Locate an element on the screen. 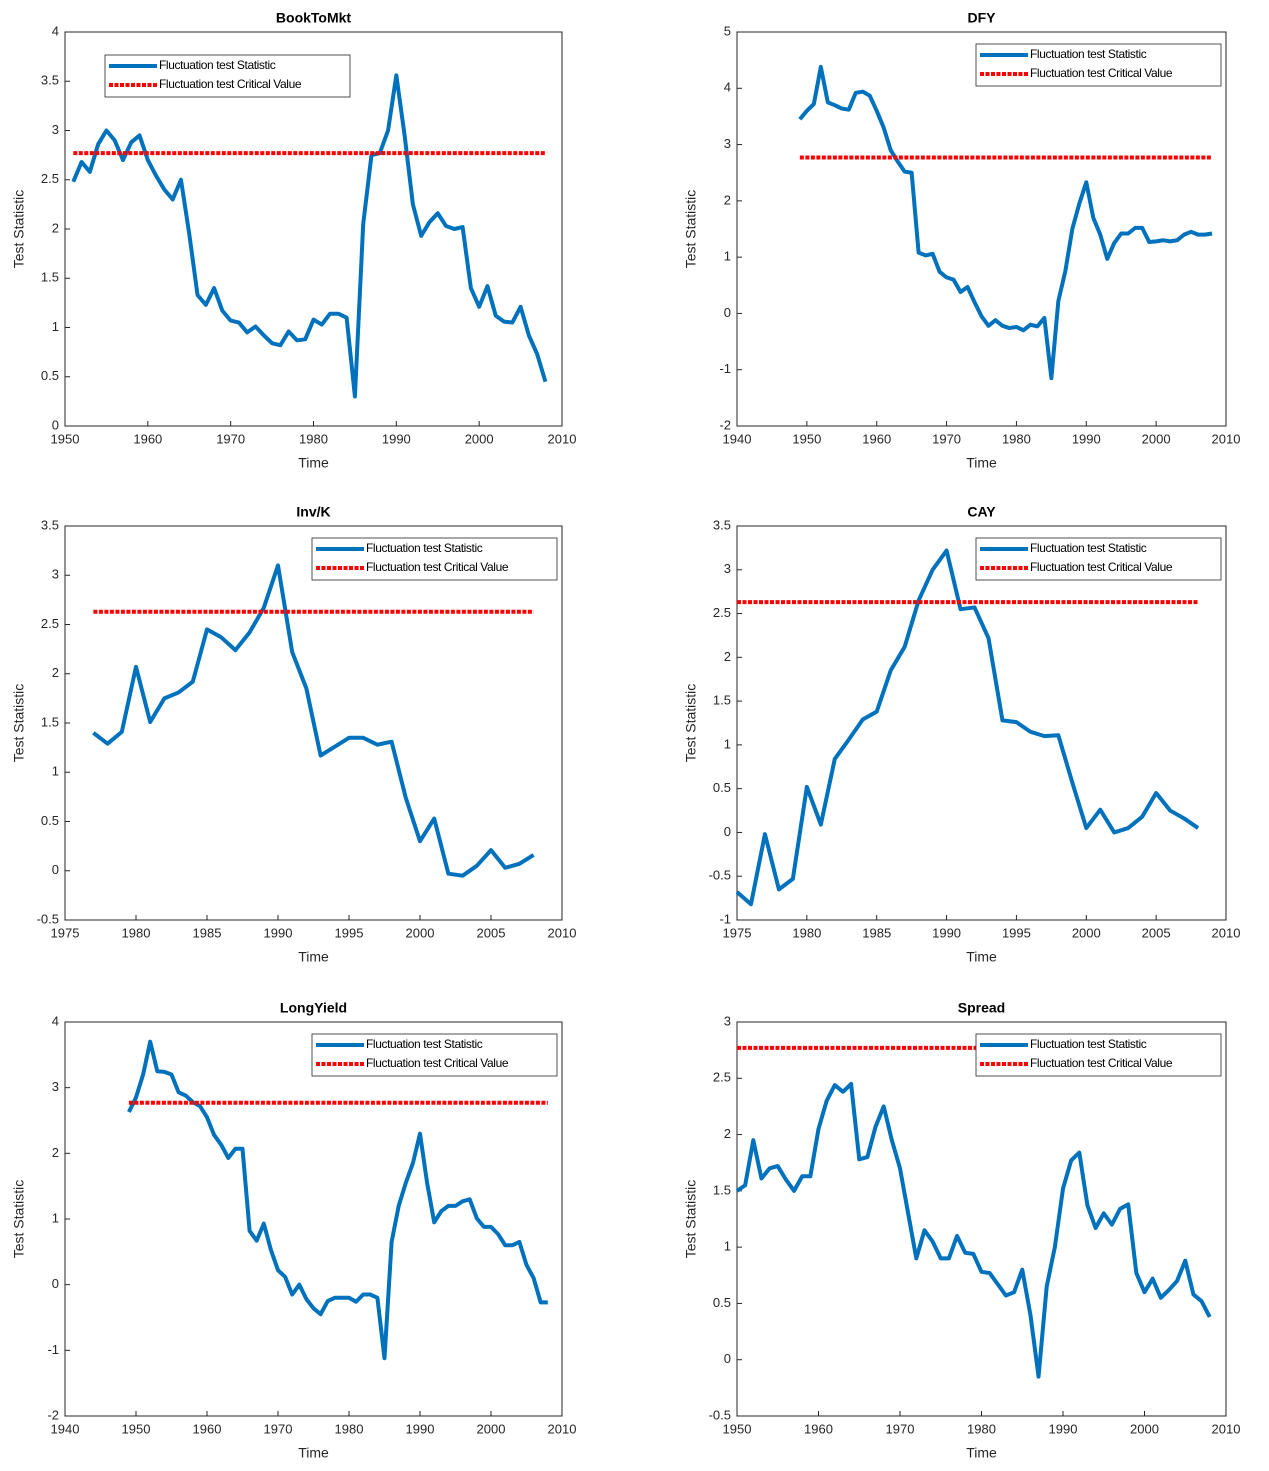 The height and width of the screenshot is (1471, 1269). x-tick-label: 1950 is located at coordinates (65, 438).